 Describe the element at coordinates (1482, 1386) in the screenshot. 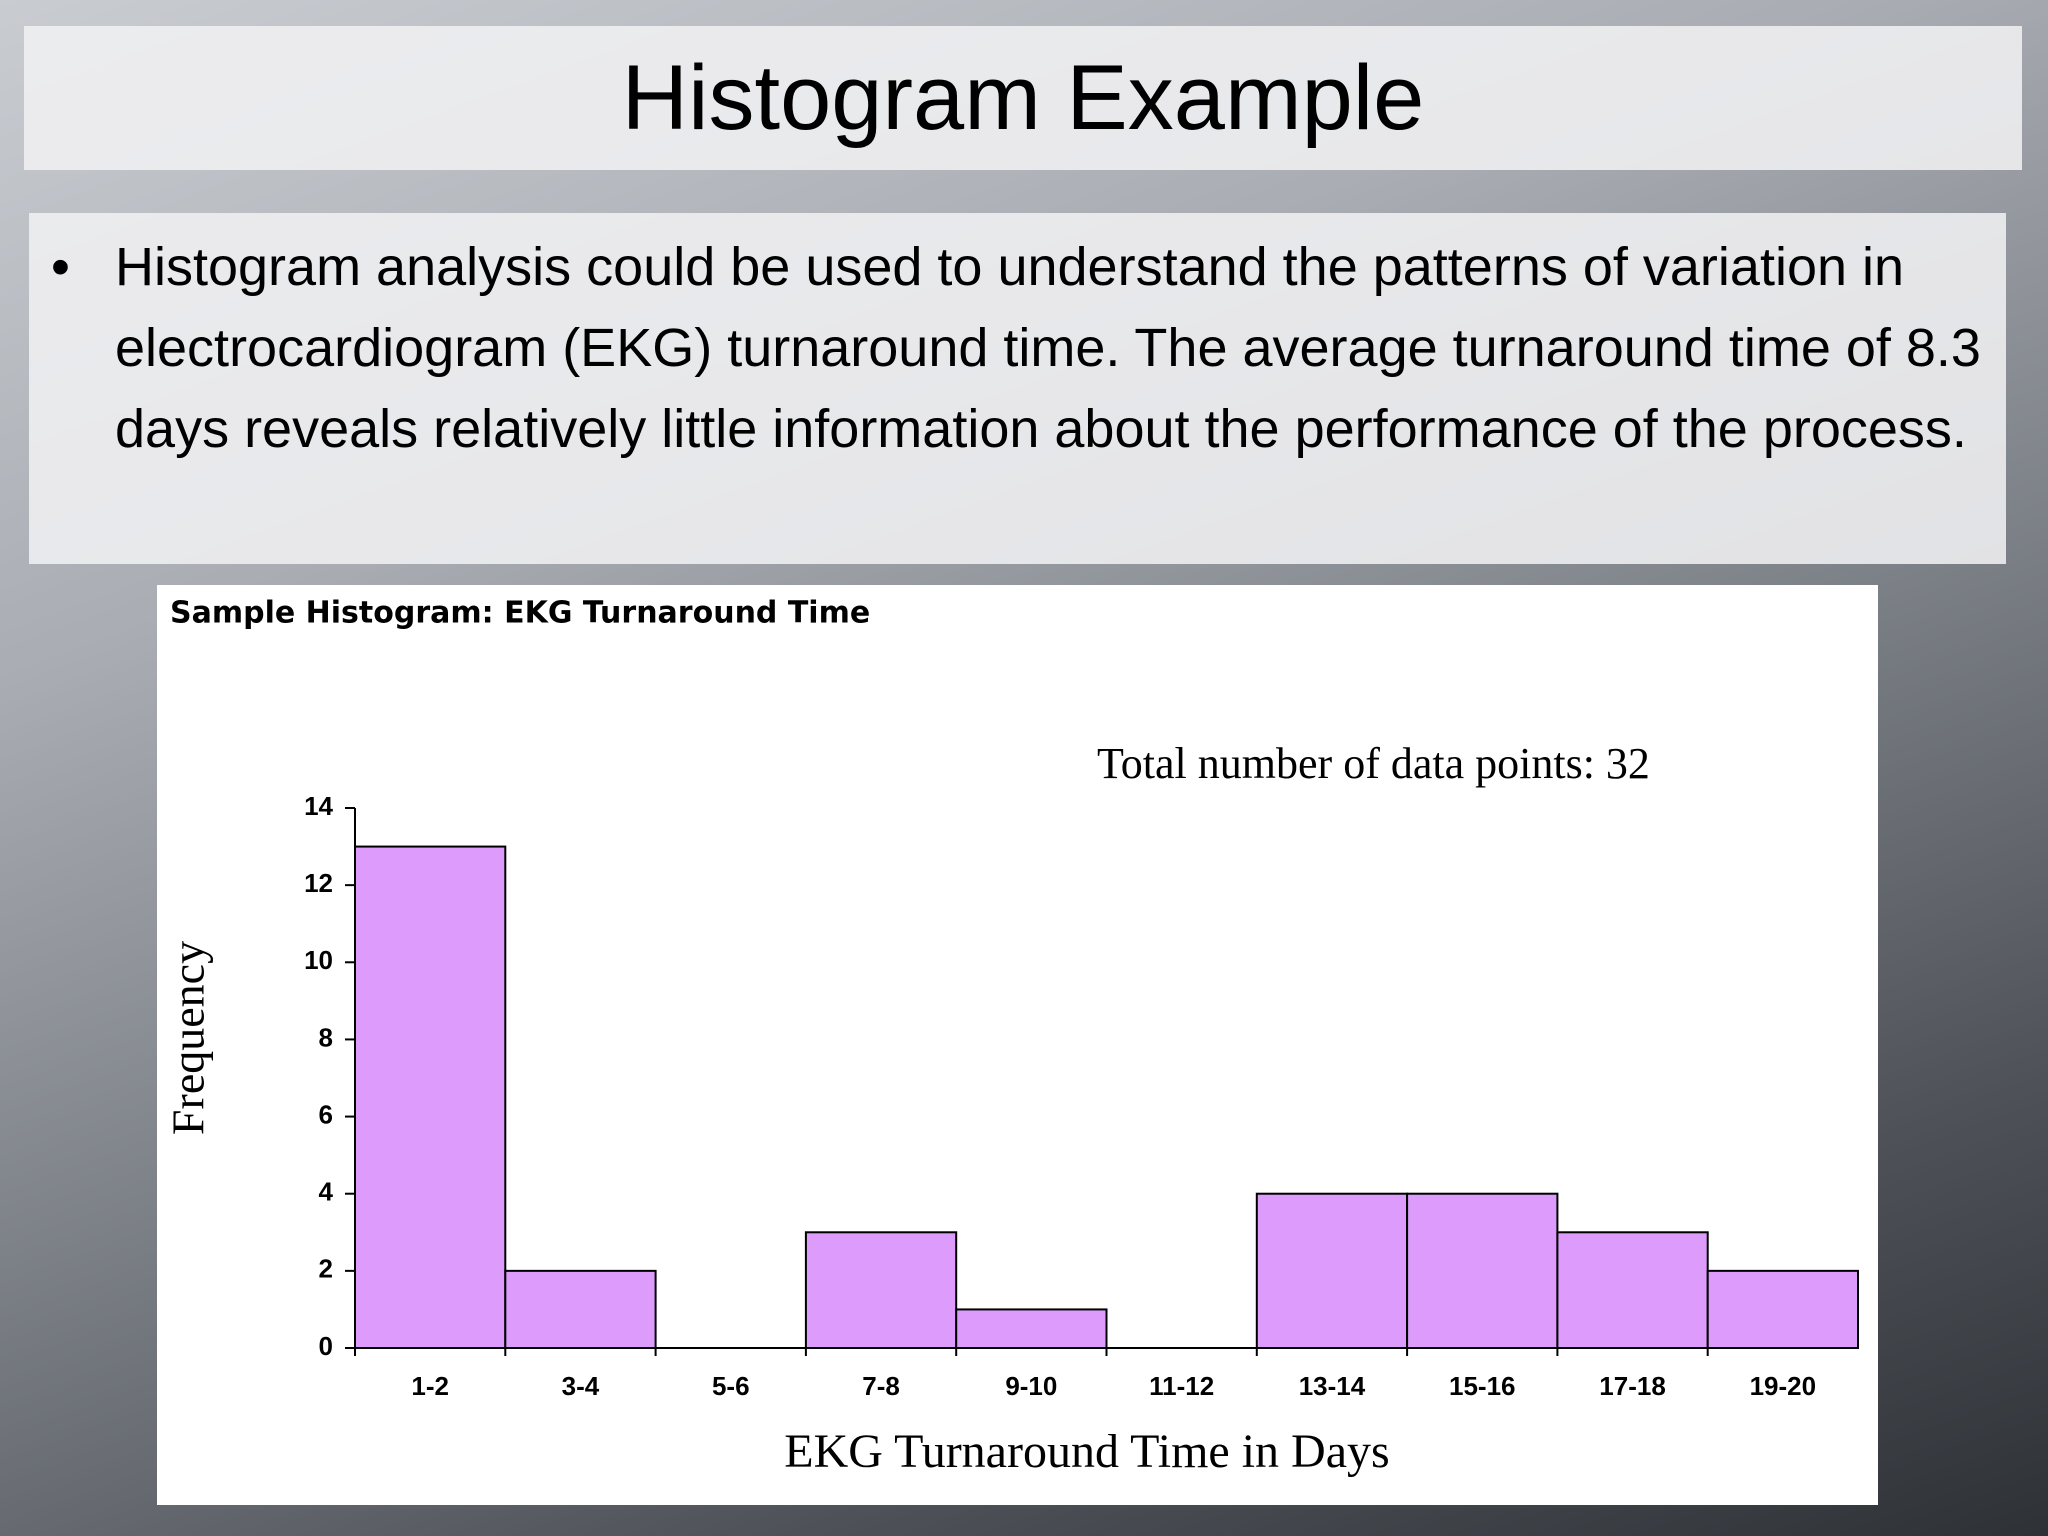

I see `x-tick-label: 15-16` at that location.